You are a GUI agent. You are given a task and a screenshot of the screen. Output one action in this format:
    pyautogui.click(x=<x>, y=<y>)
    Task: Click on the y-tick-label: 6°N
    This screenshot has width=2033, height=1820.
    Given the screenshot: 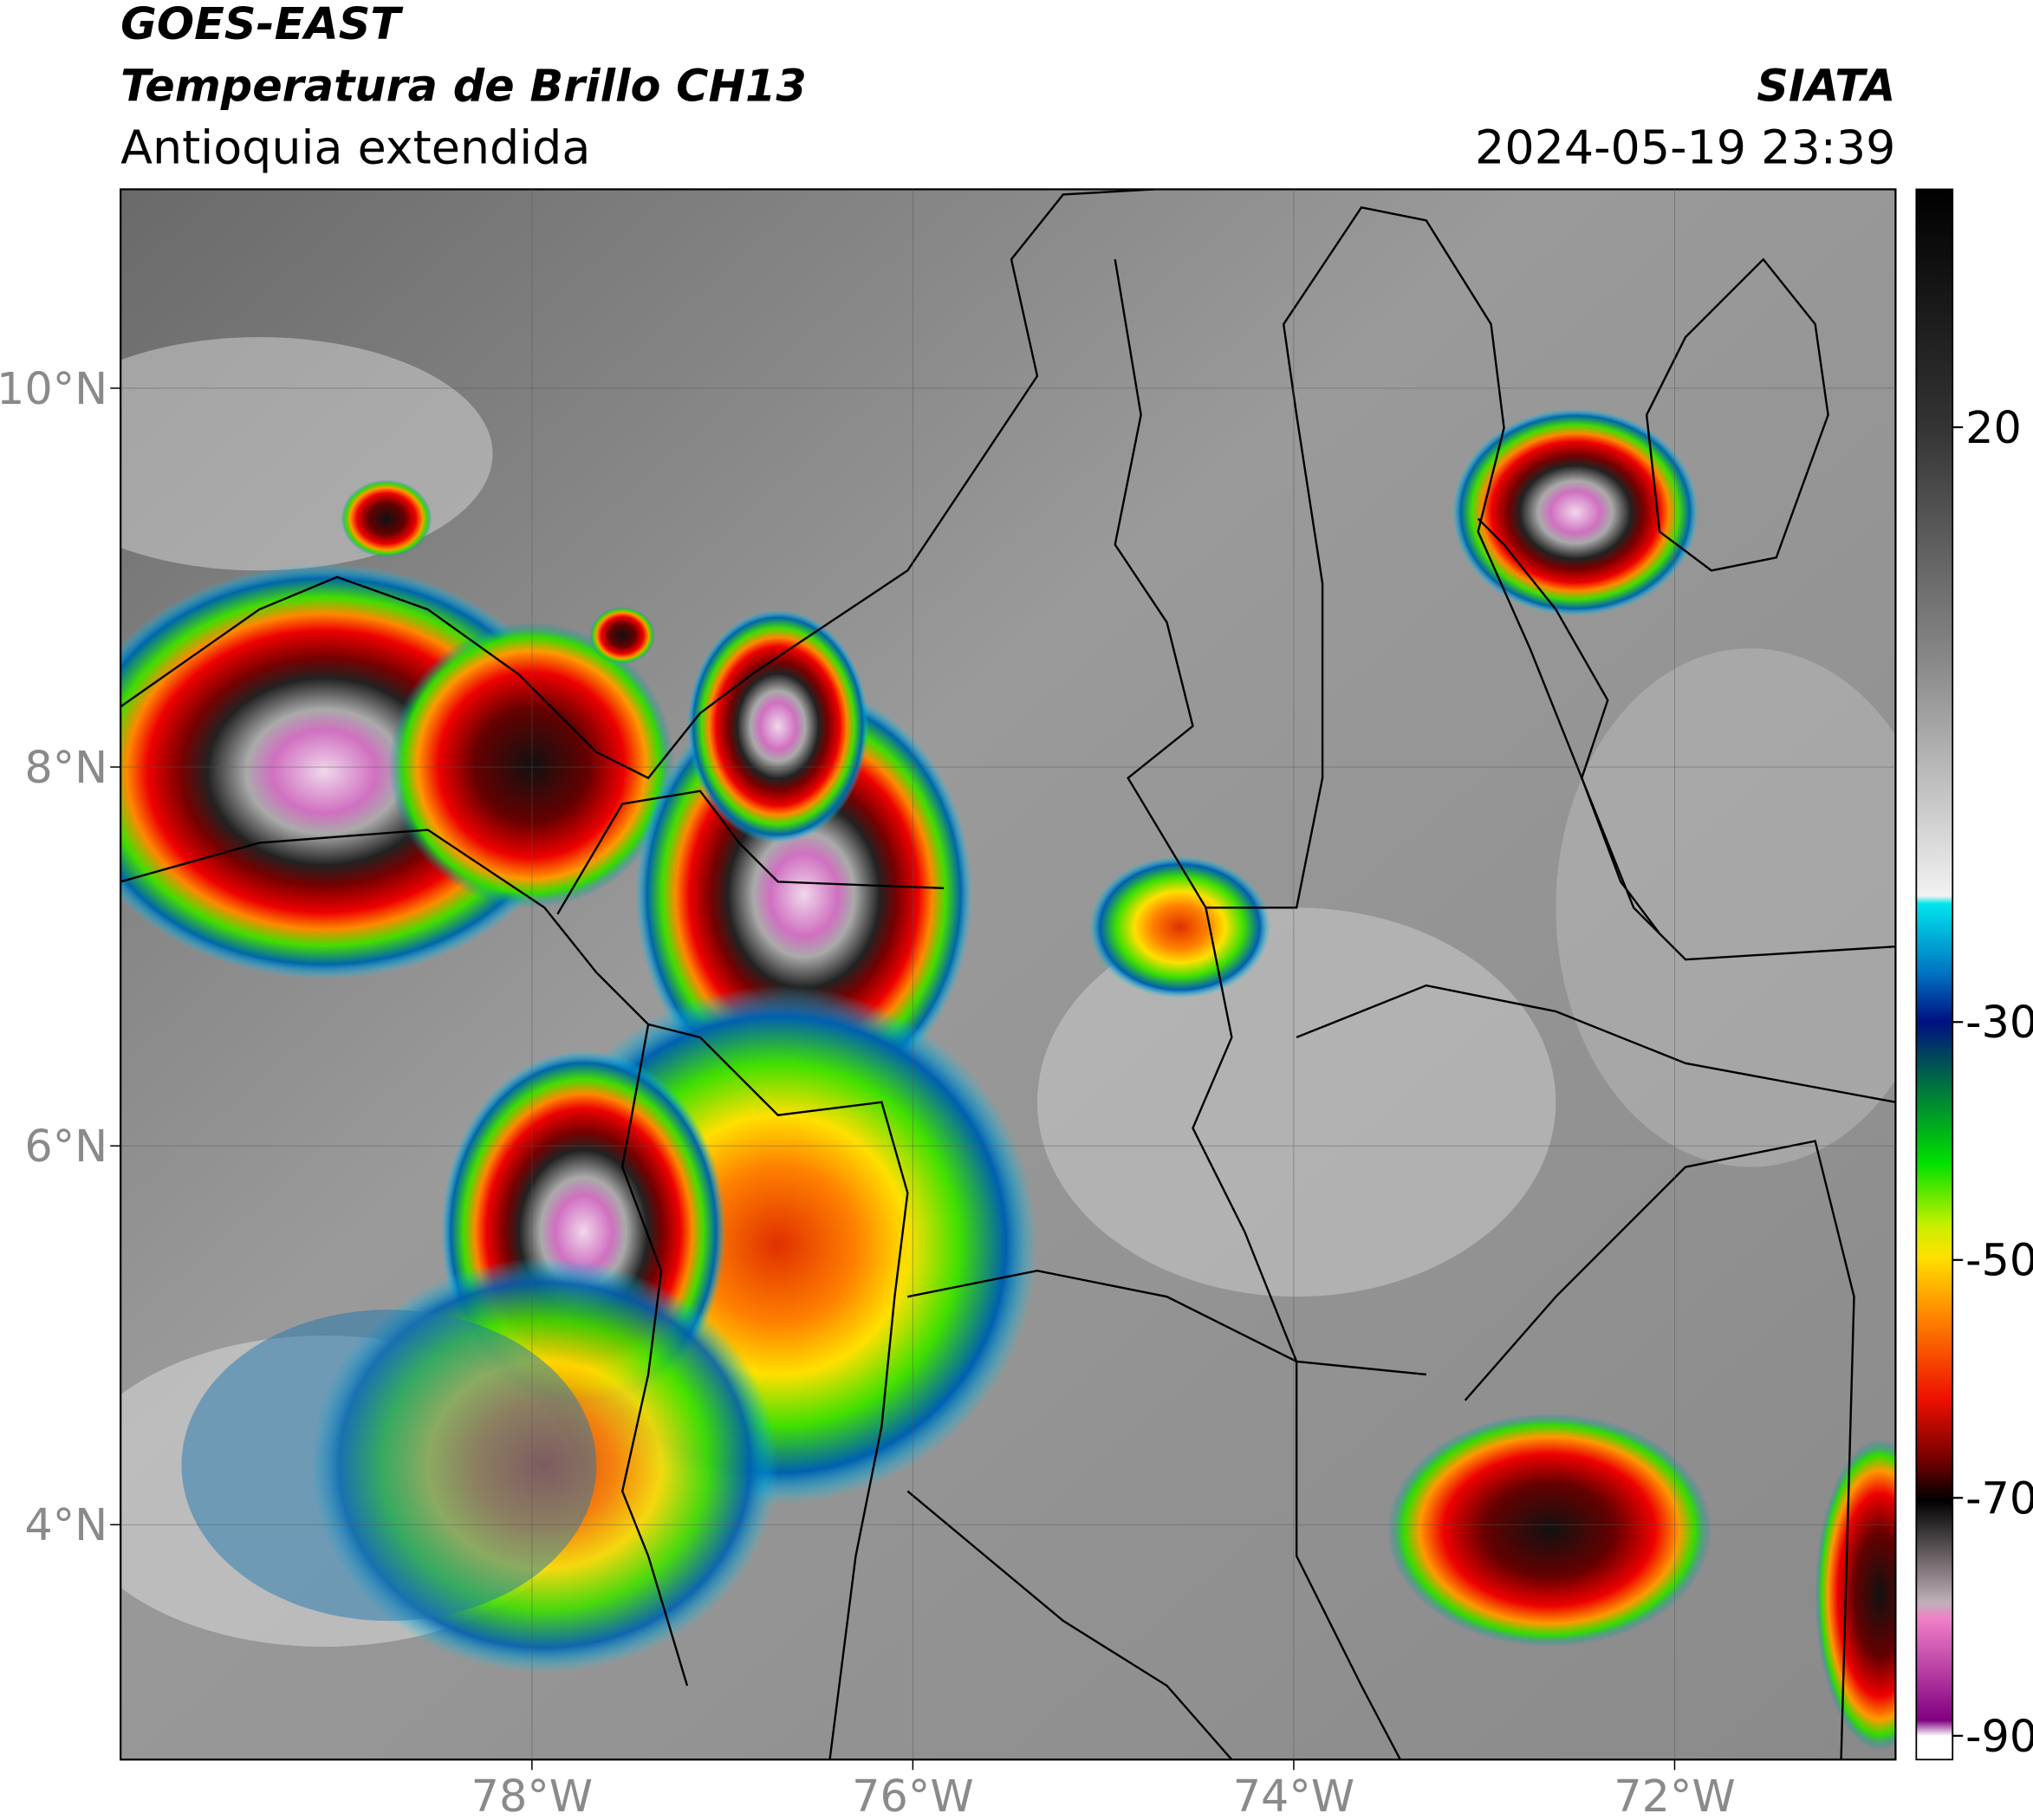 What is the action you would take?
    pyautogui.click(x=65, y=1146)
    